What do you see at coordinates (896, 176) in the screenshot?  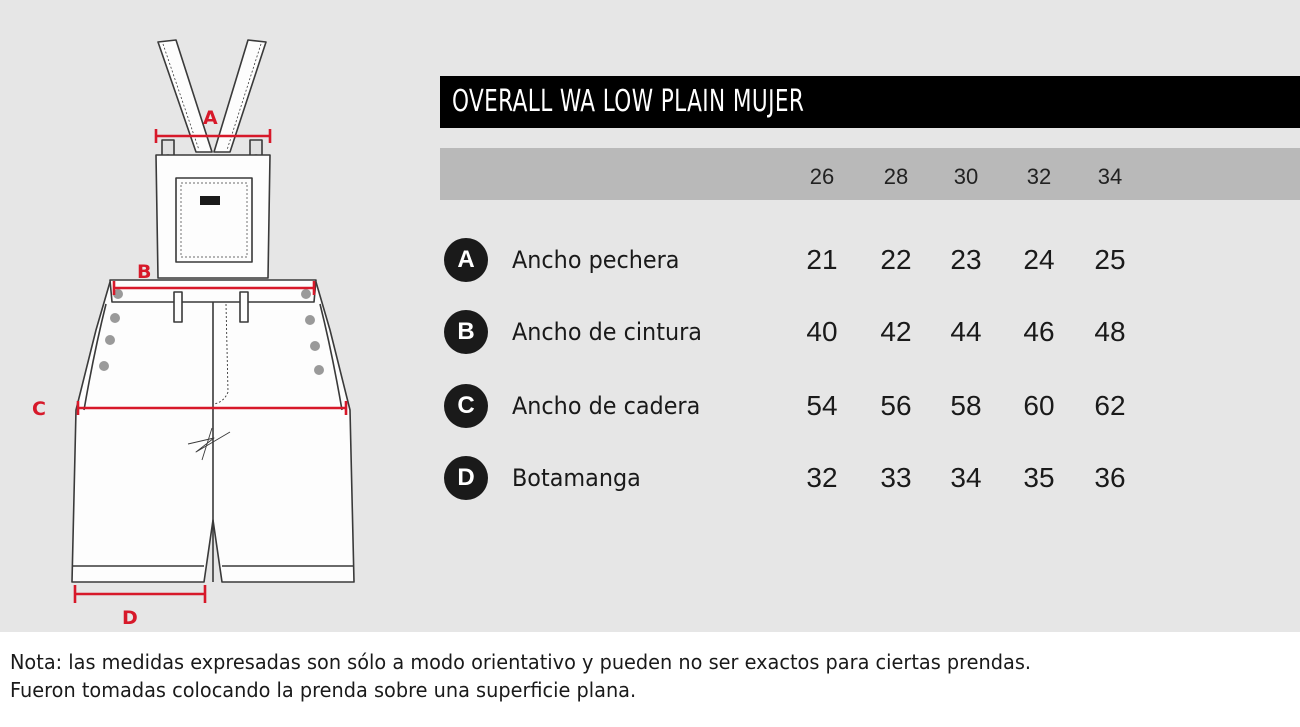 I see `size-header-cell: 28` at bounding box center [896, 176].